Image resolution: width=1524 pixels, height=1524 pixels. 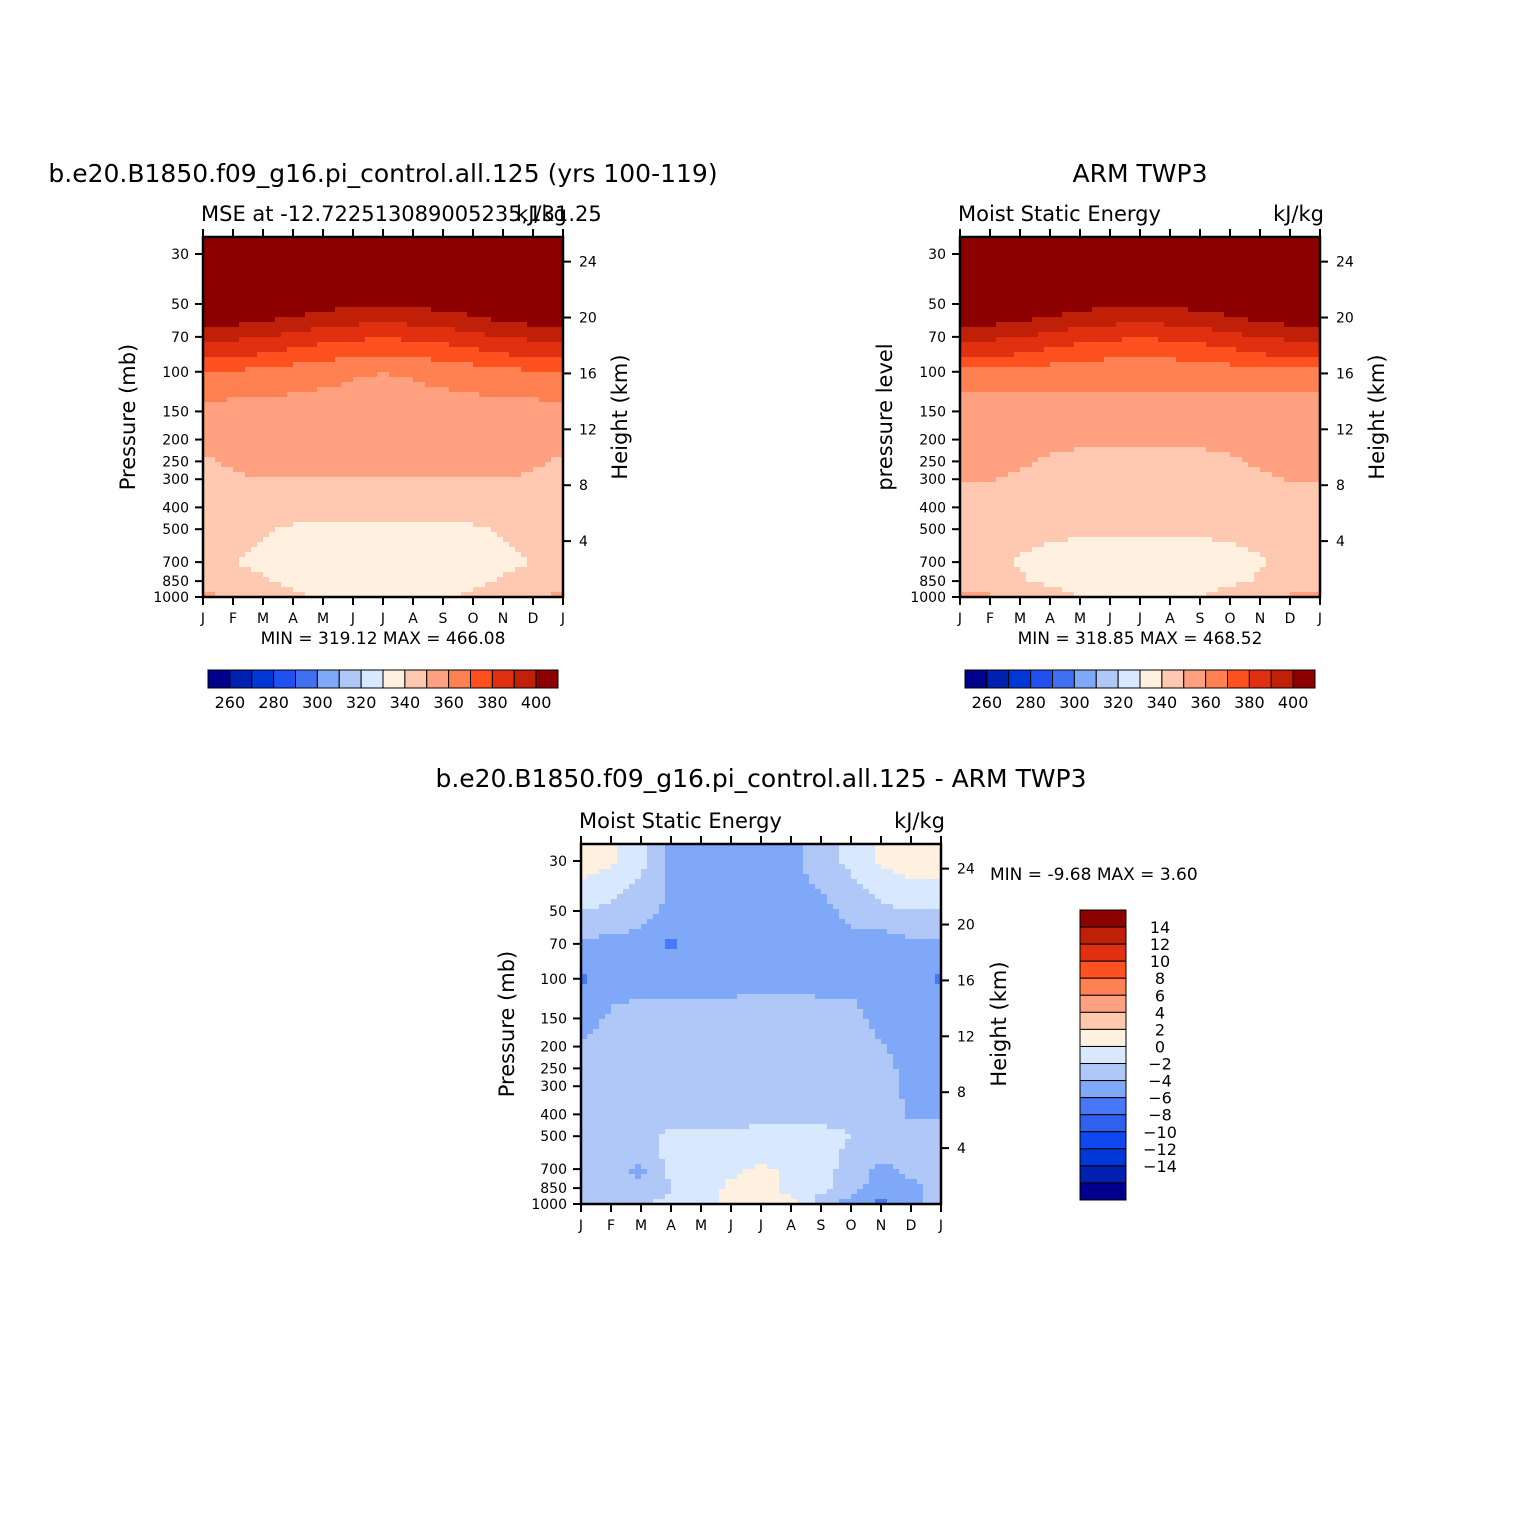 I want to click on y-tick-label: 70, so click(x=180, y=338).